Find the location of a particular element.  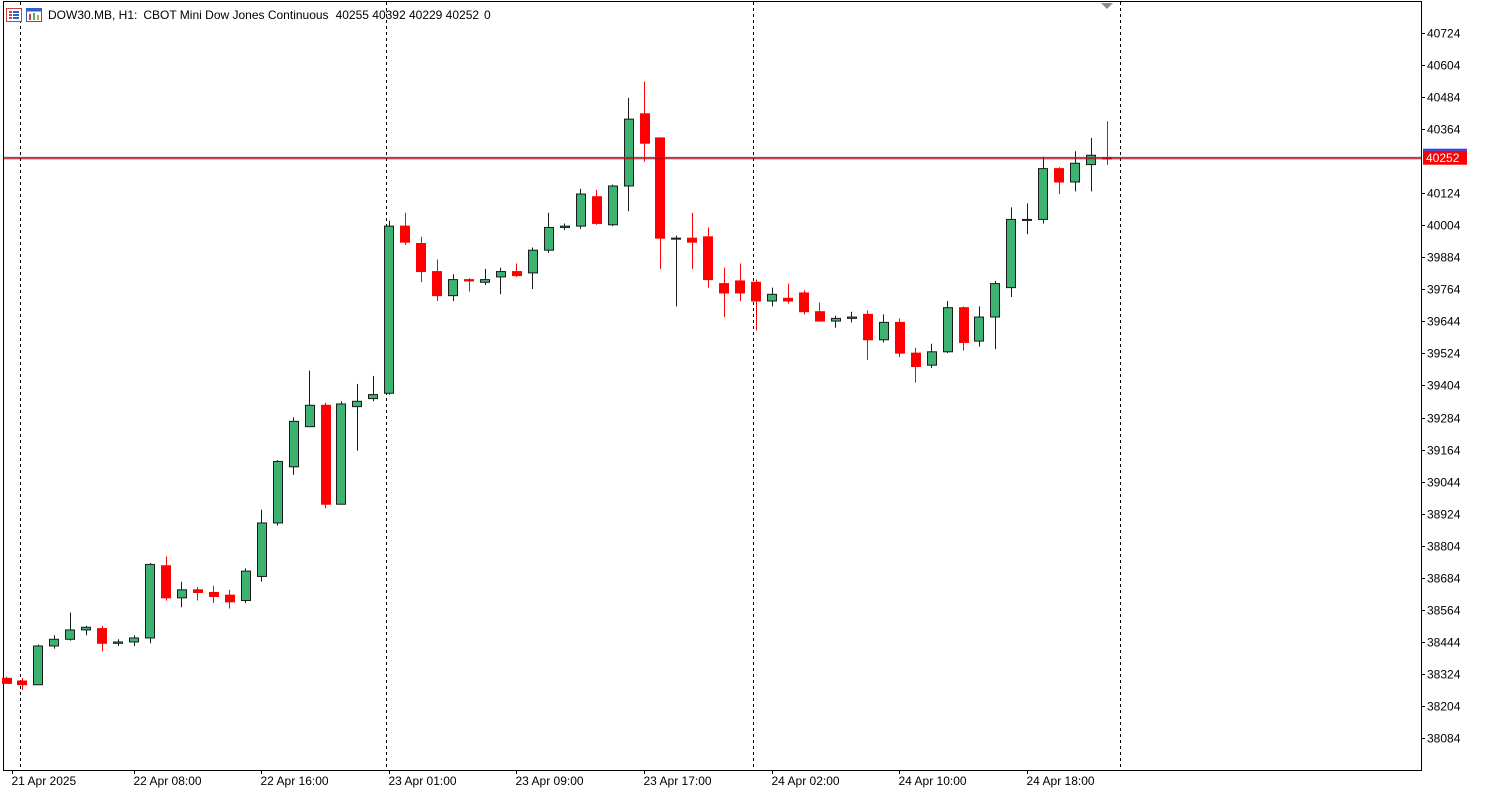

x-tick-label: 24 Apr 02:00 is located at coordinates (806, 781).